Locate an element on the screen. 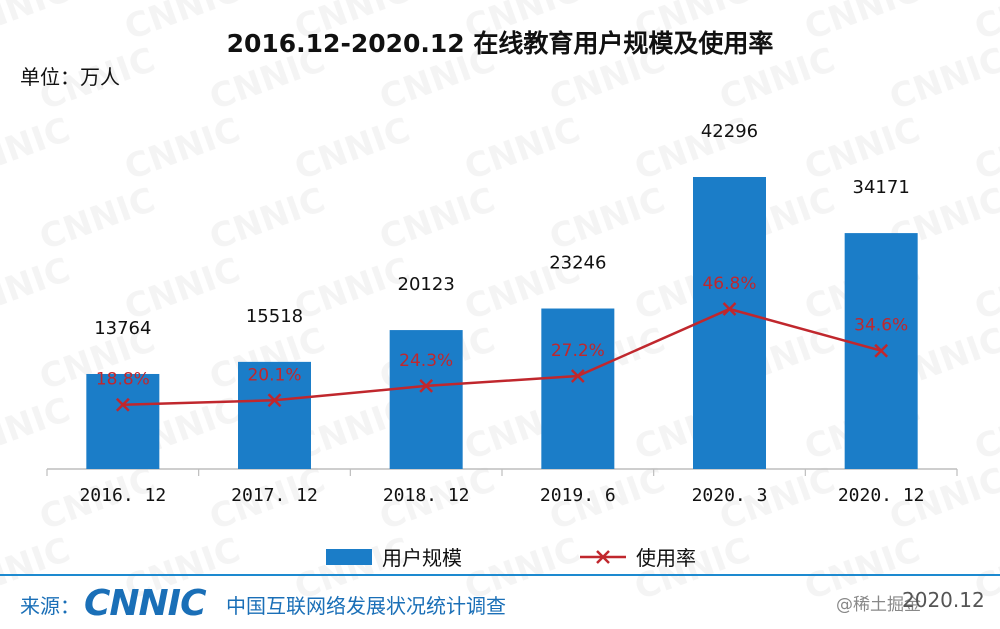 The height and width of the screenshot is (629, 1000). legend-marker is located at coordinates (603, 557).